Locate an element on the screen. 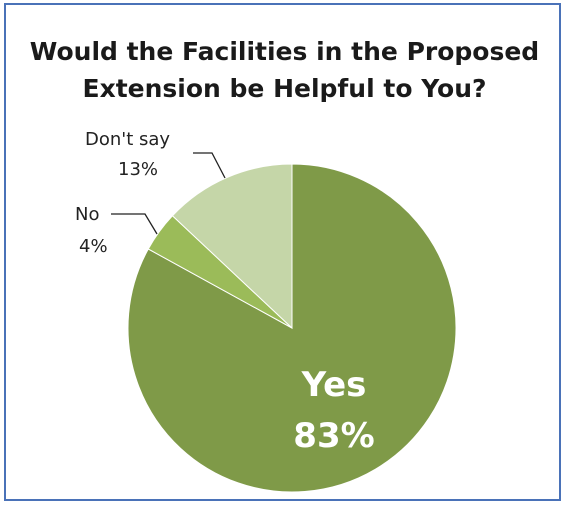 The height and width of the screenshot is (506, 568). slice-value-yes: 83% is located at coordinates (333, 436).